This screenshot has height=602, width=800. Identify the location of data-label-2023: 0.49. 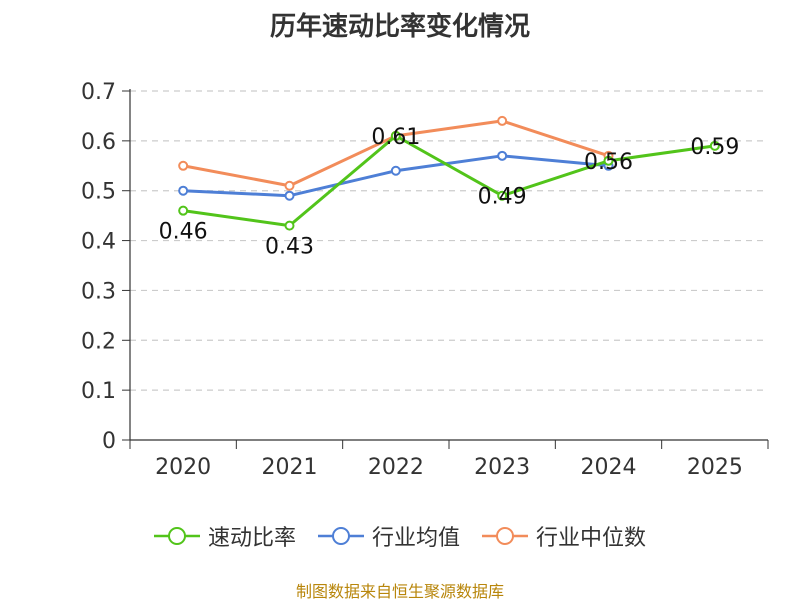
(502, 197).